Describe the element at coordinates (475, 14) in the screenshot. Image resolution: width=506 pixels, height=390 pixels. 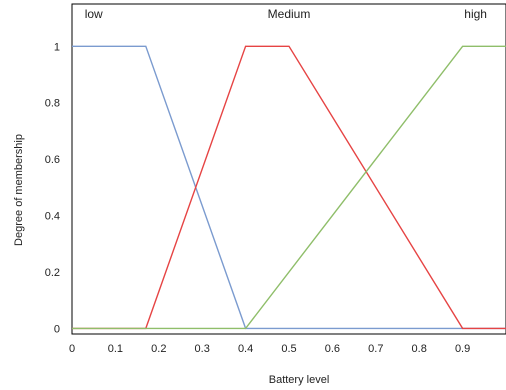
I see `annotation-high: high` at that location.